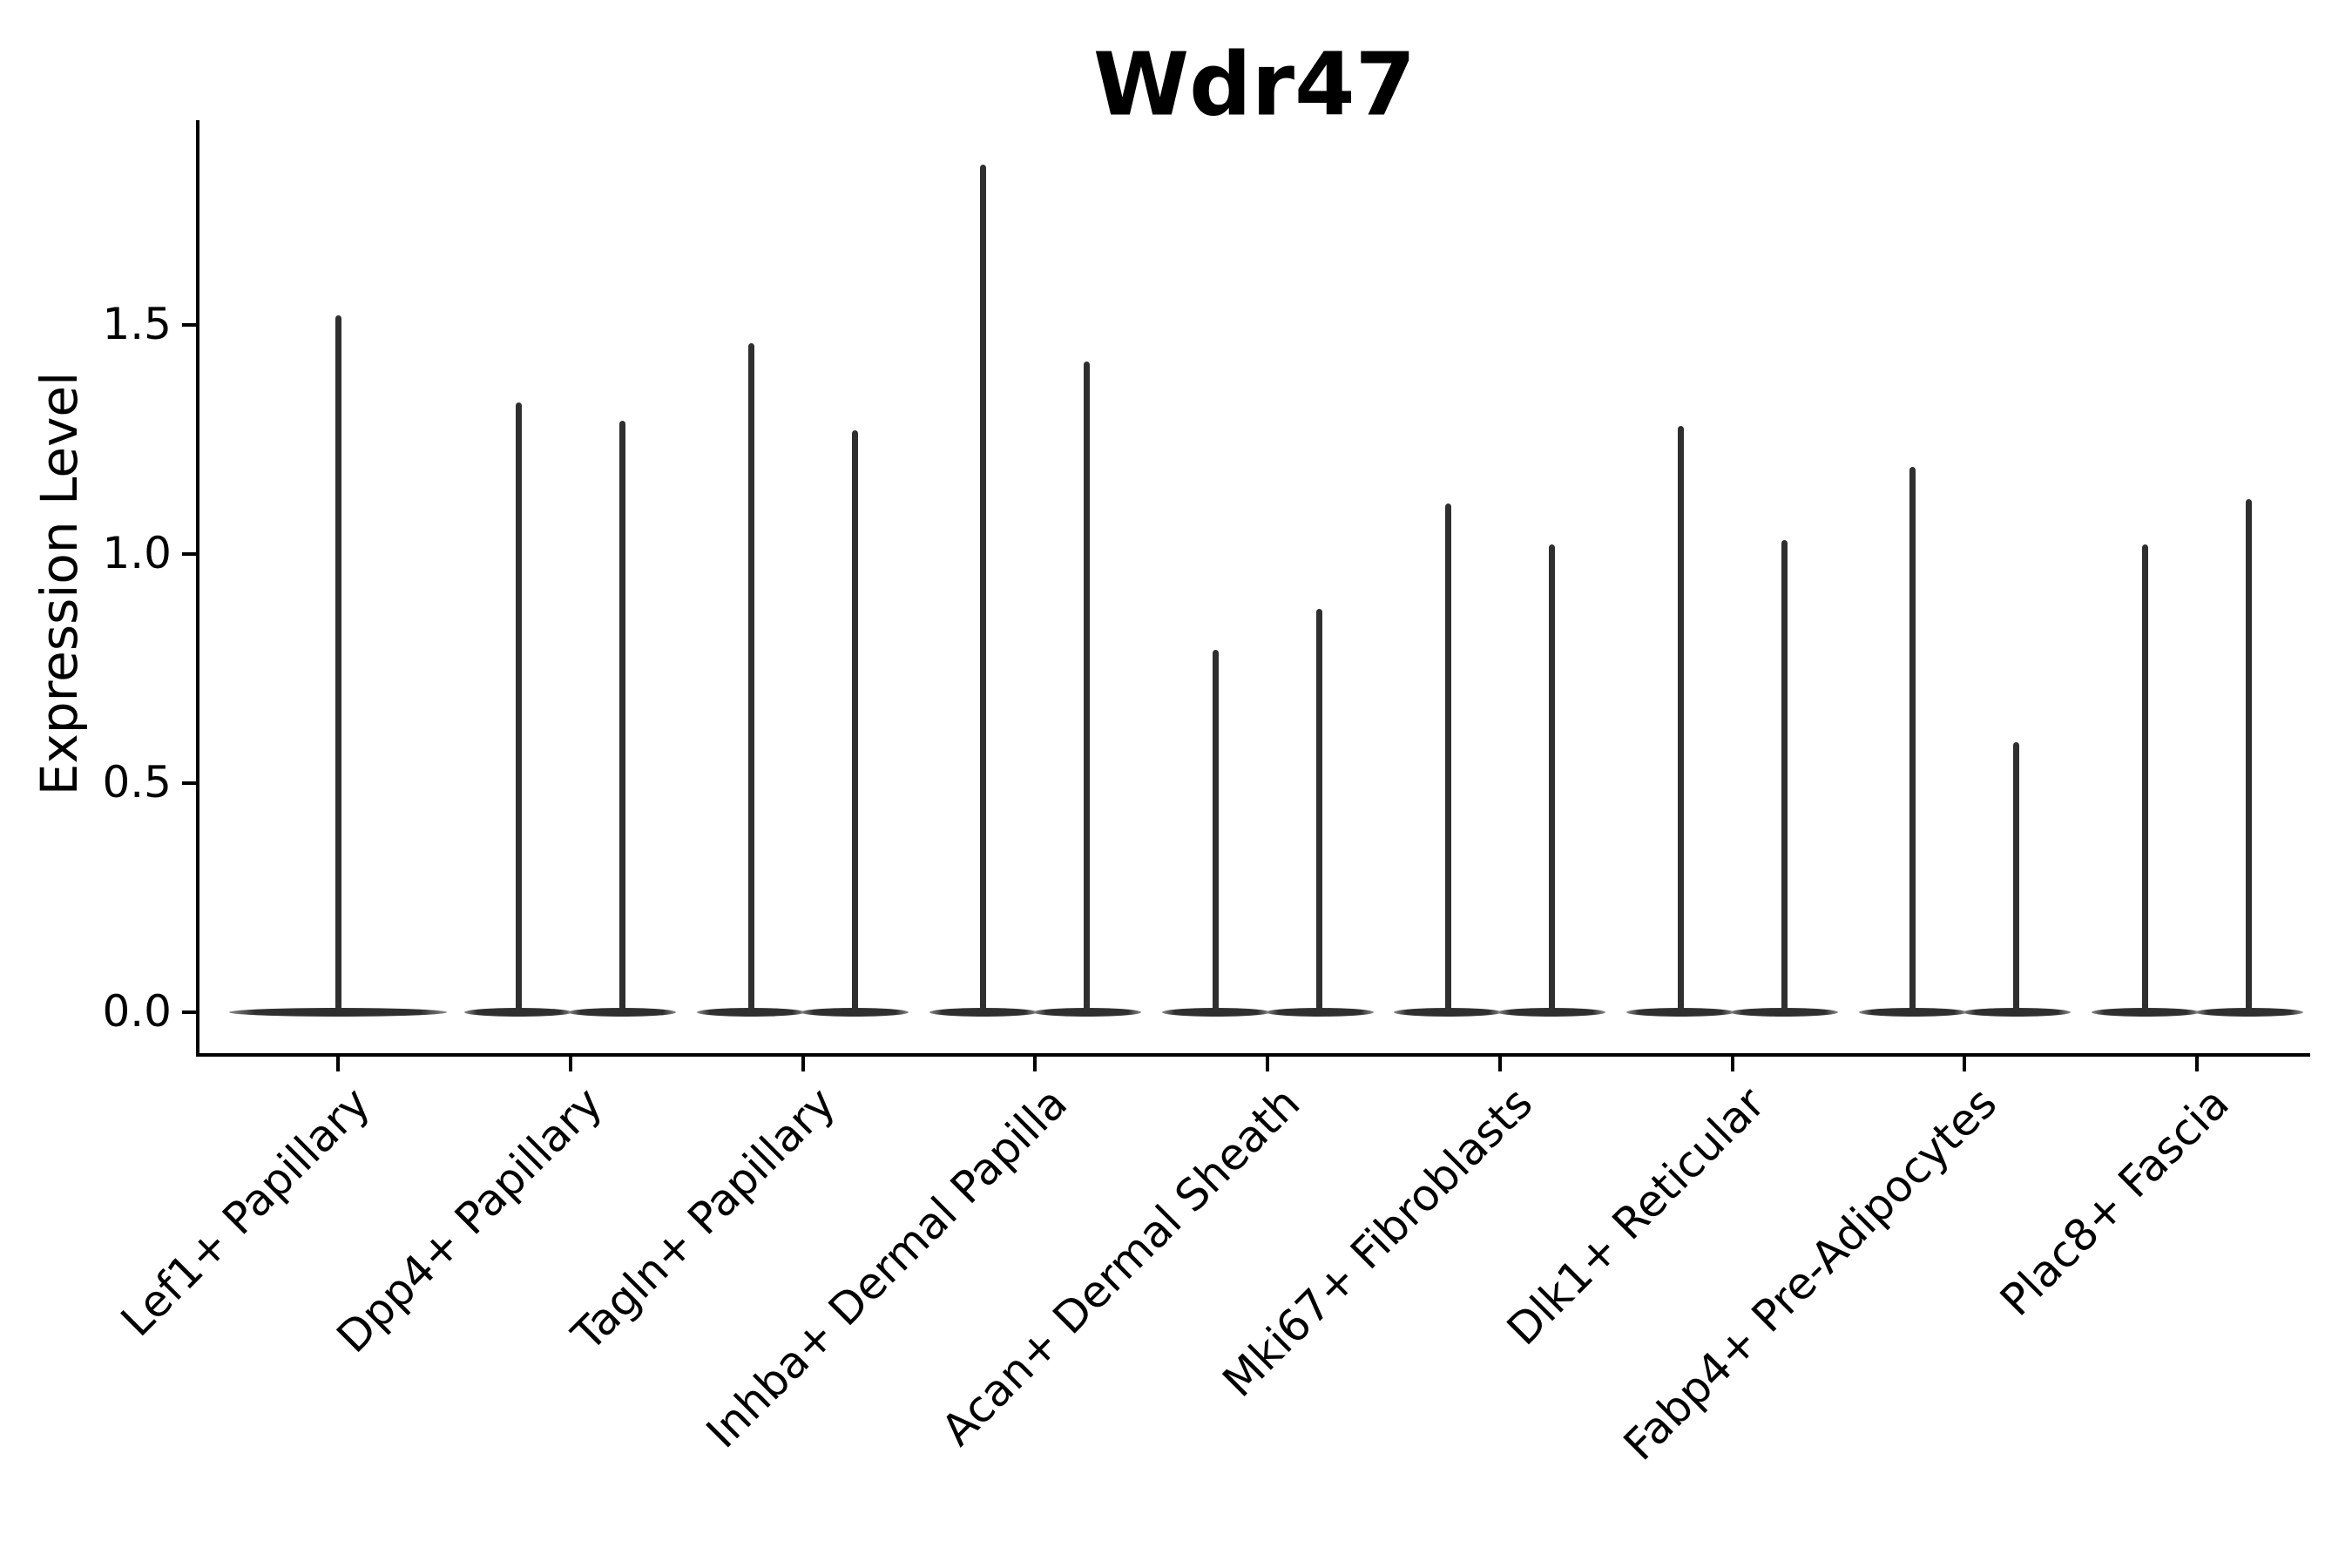 This screenshot has width=2352, height=1568. I want to click on x-tick-label: Tagln+ Papillary, so click(703, 1219).